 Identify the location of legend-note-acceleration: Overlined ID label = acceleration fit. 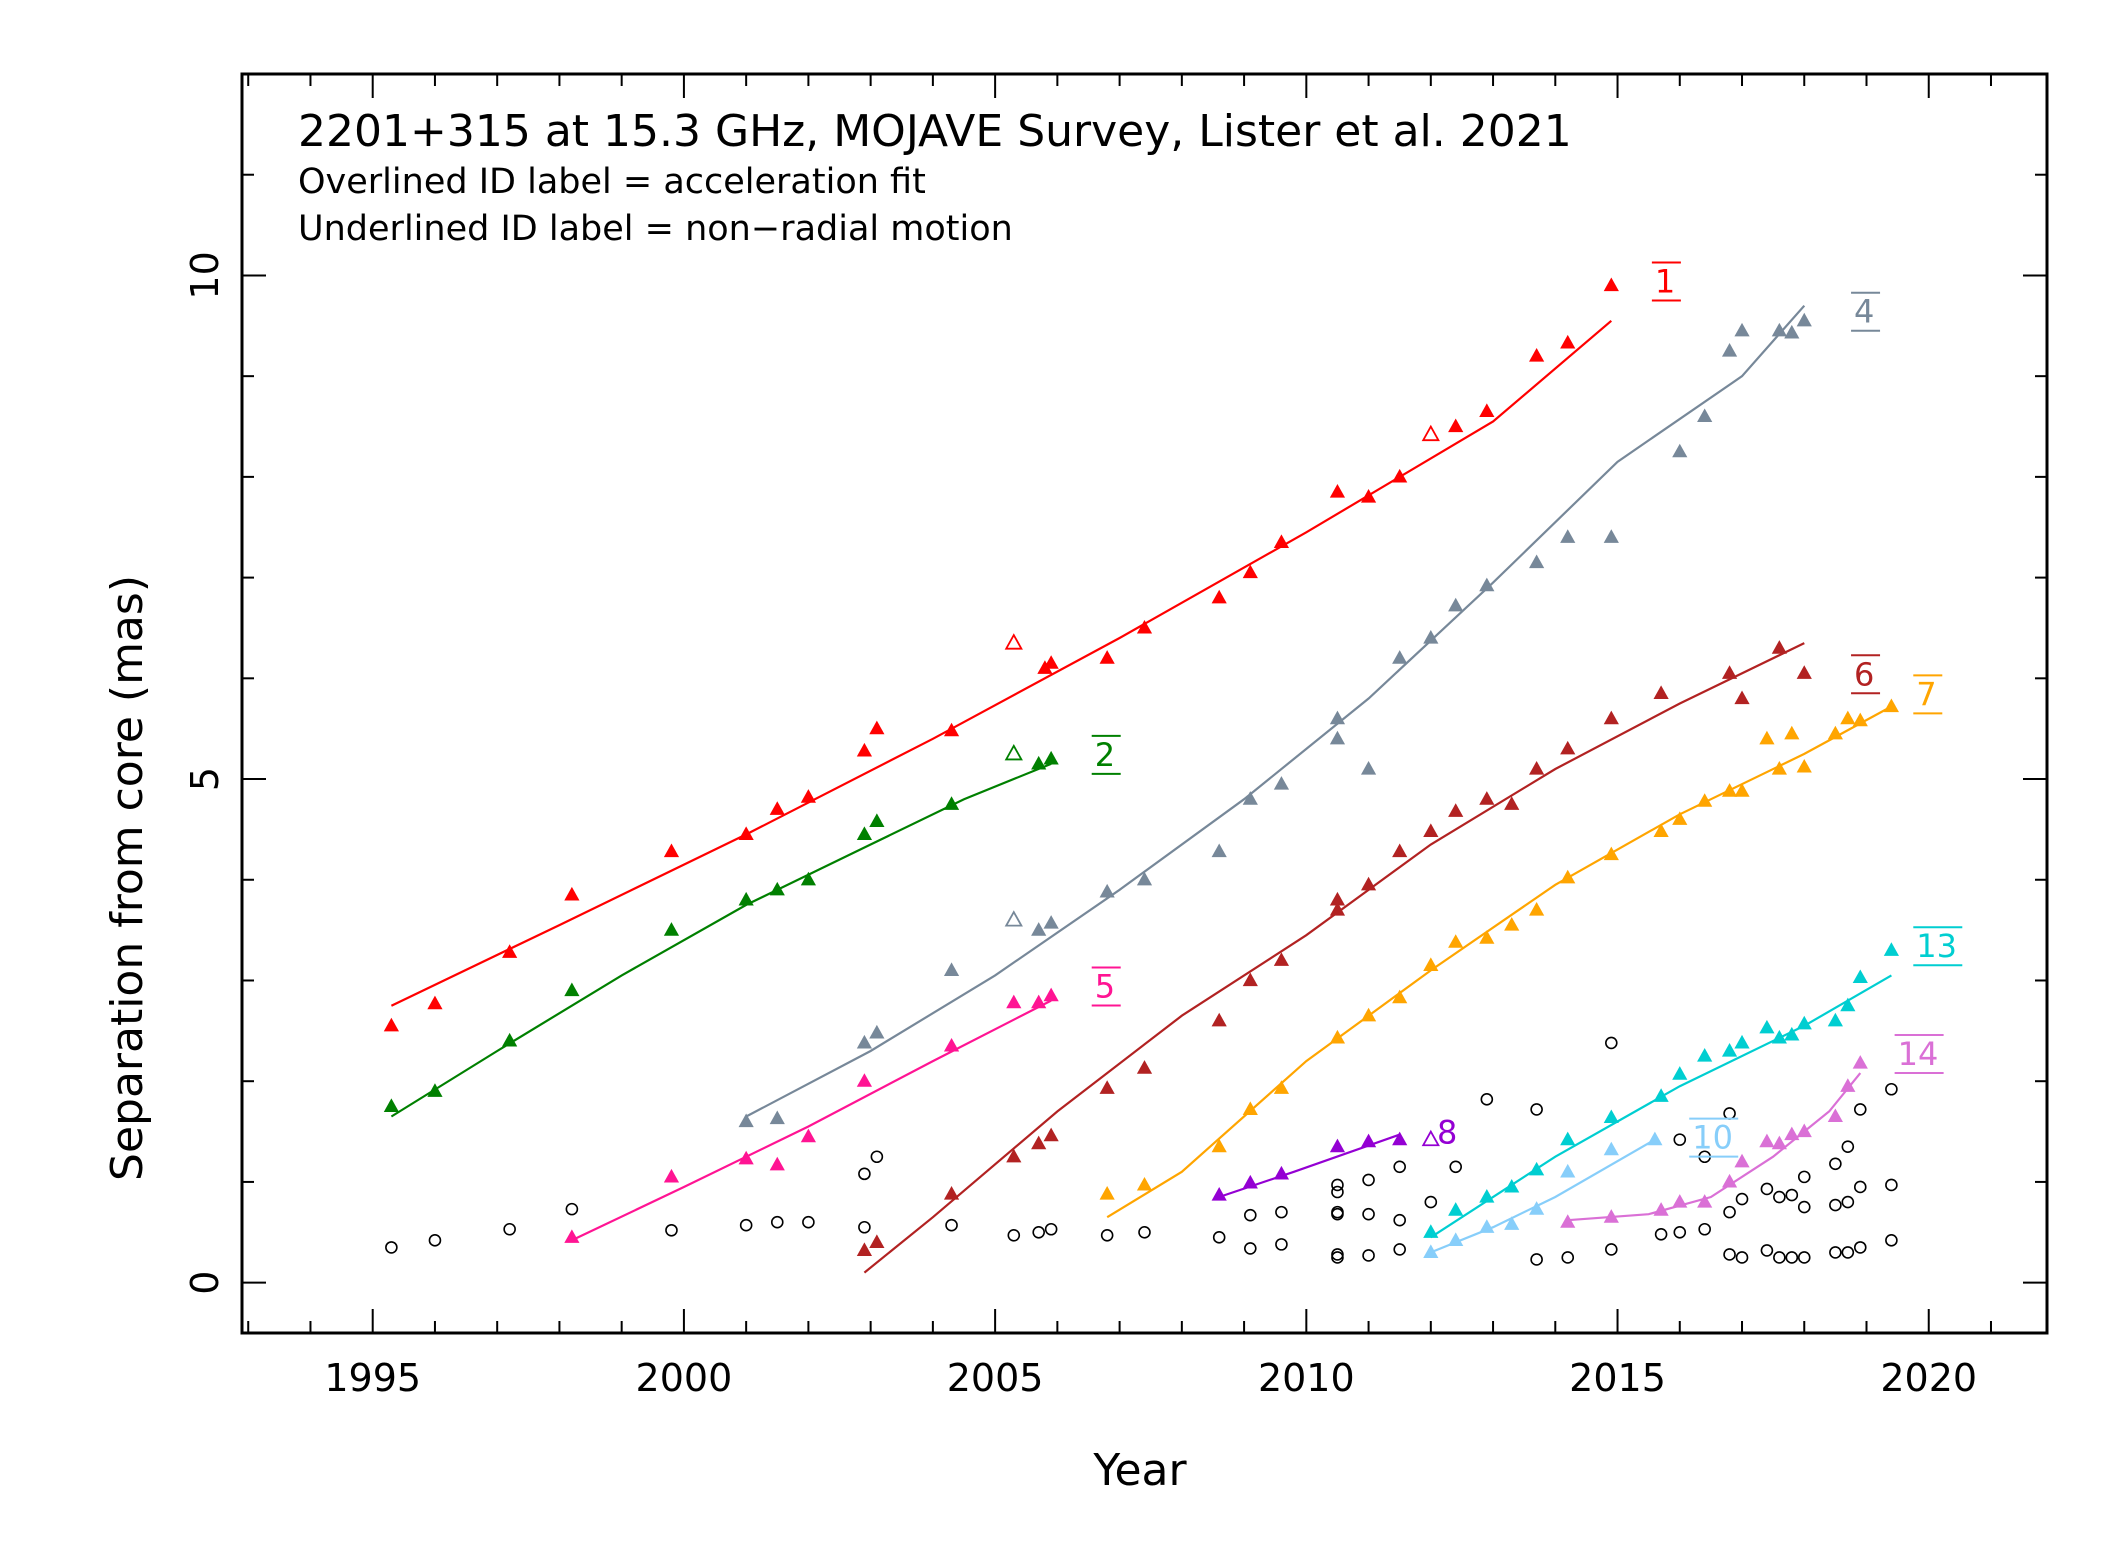
(612, 182).